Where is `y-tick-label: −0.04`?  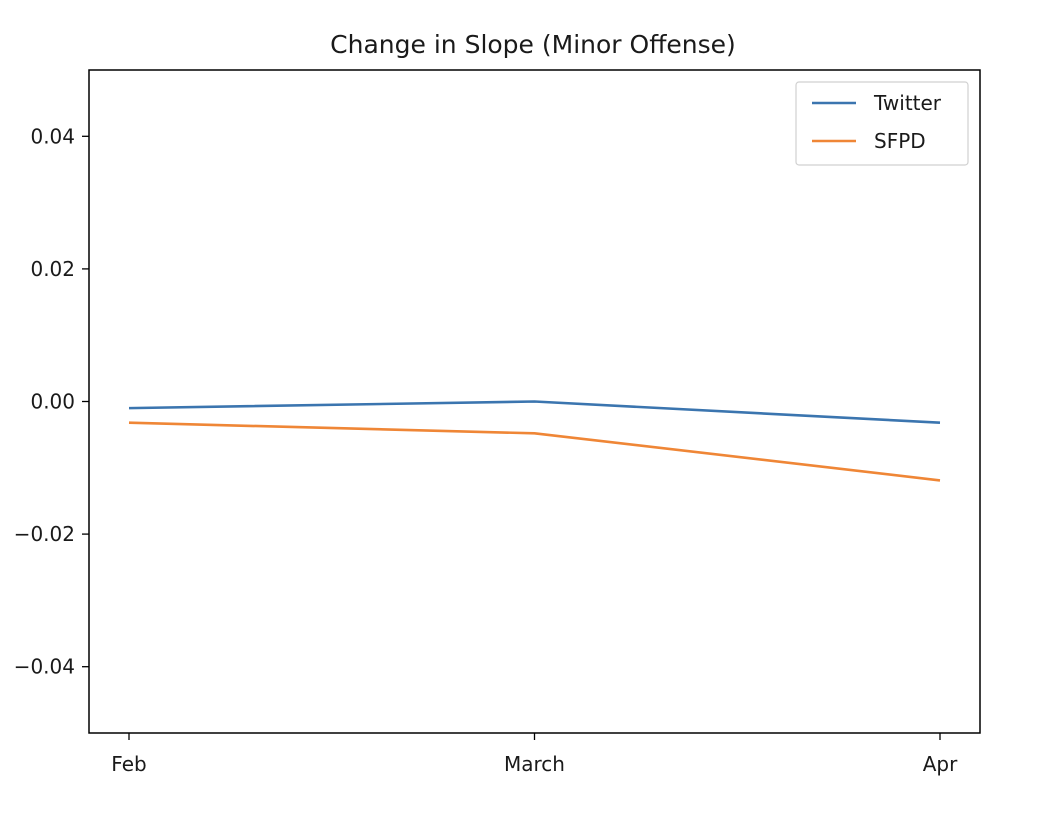
y-tick-label: −0.04 is located at coordinates (44, 667).